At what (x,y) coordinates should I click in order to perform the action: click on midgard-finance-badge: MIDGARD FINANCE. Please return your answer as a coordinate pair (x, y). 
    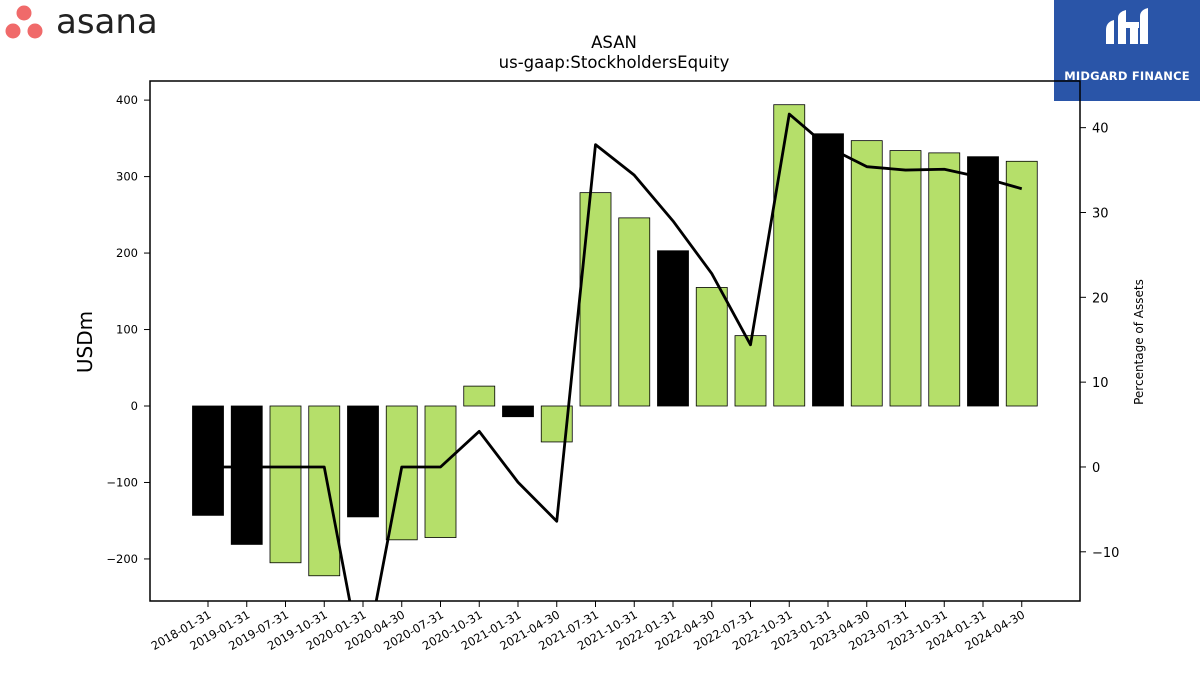
    Looking at the image, I should click on (1127, 50).